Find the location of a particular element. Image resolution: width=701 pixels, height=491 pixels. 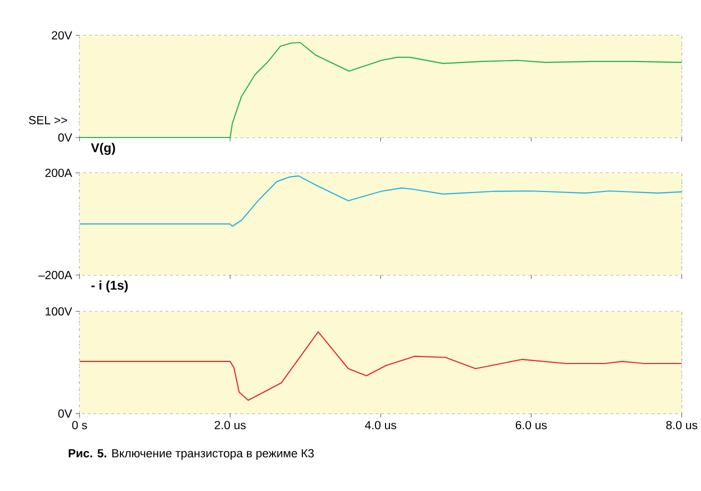

x-axis-title: - i (1s) is located at coordinates (109, 286).